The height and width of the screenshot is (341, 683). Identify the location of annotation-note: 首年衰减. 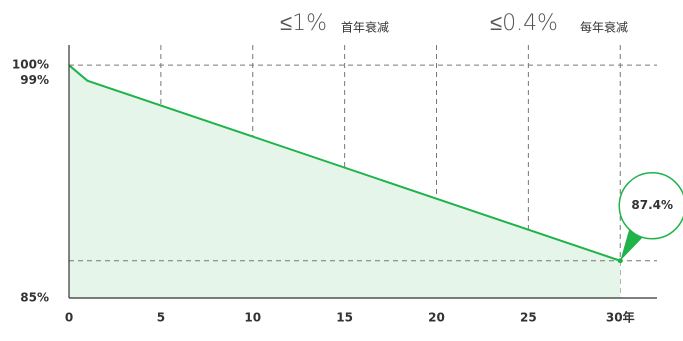
(365, 27).